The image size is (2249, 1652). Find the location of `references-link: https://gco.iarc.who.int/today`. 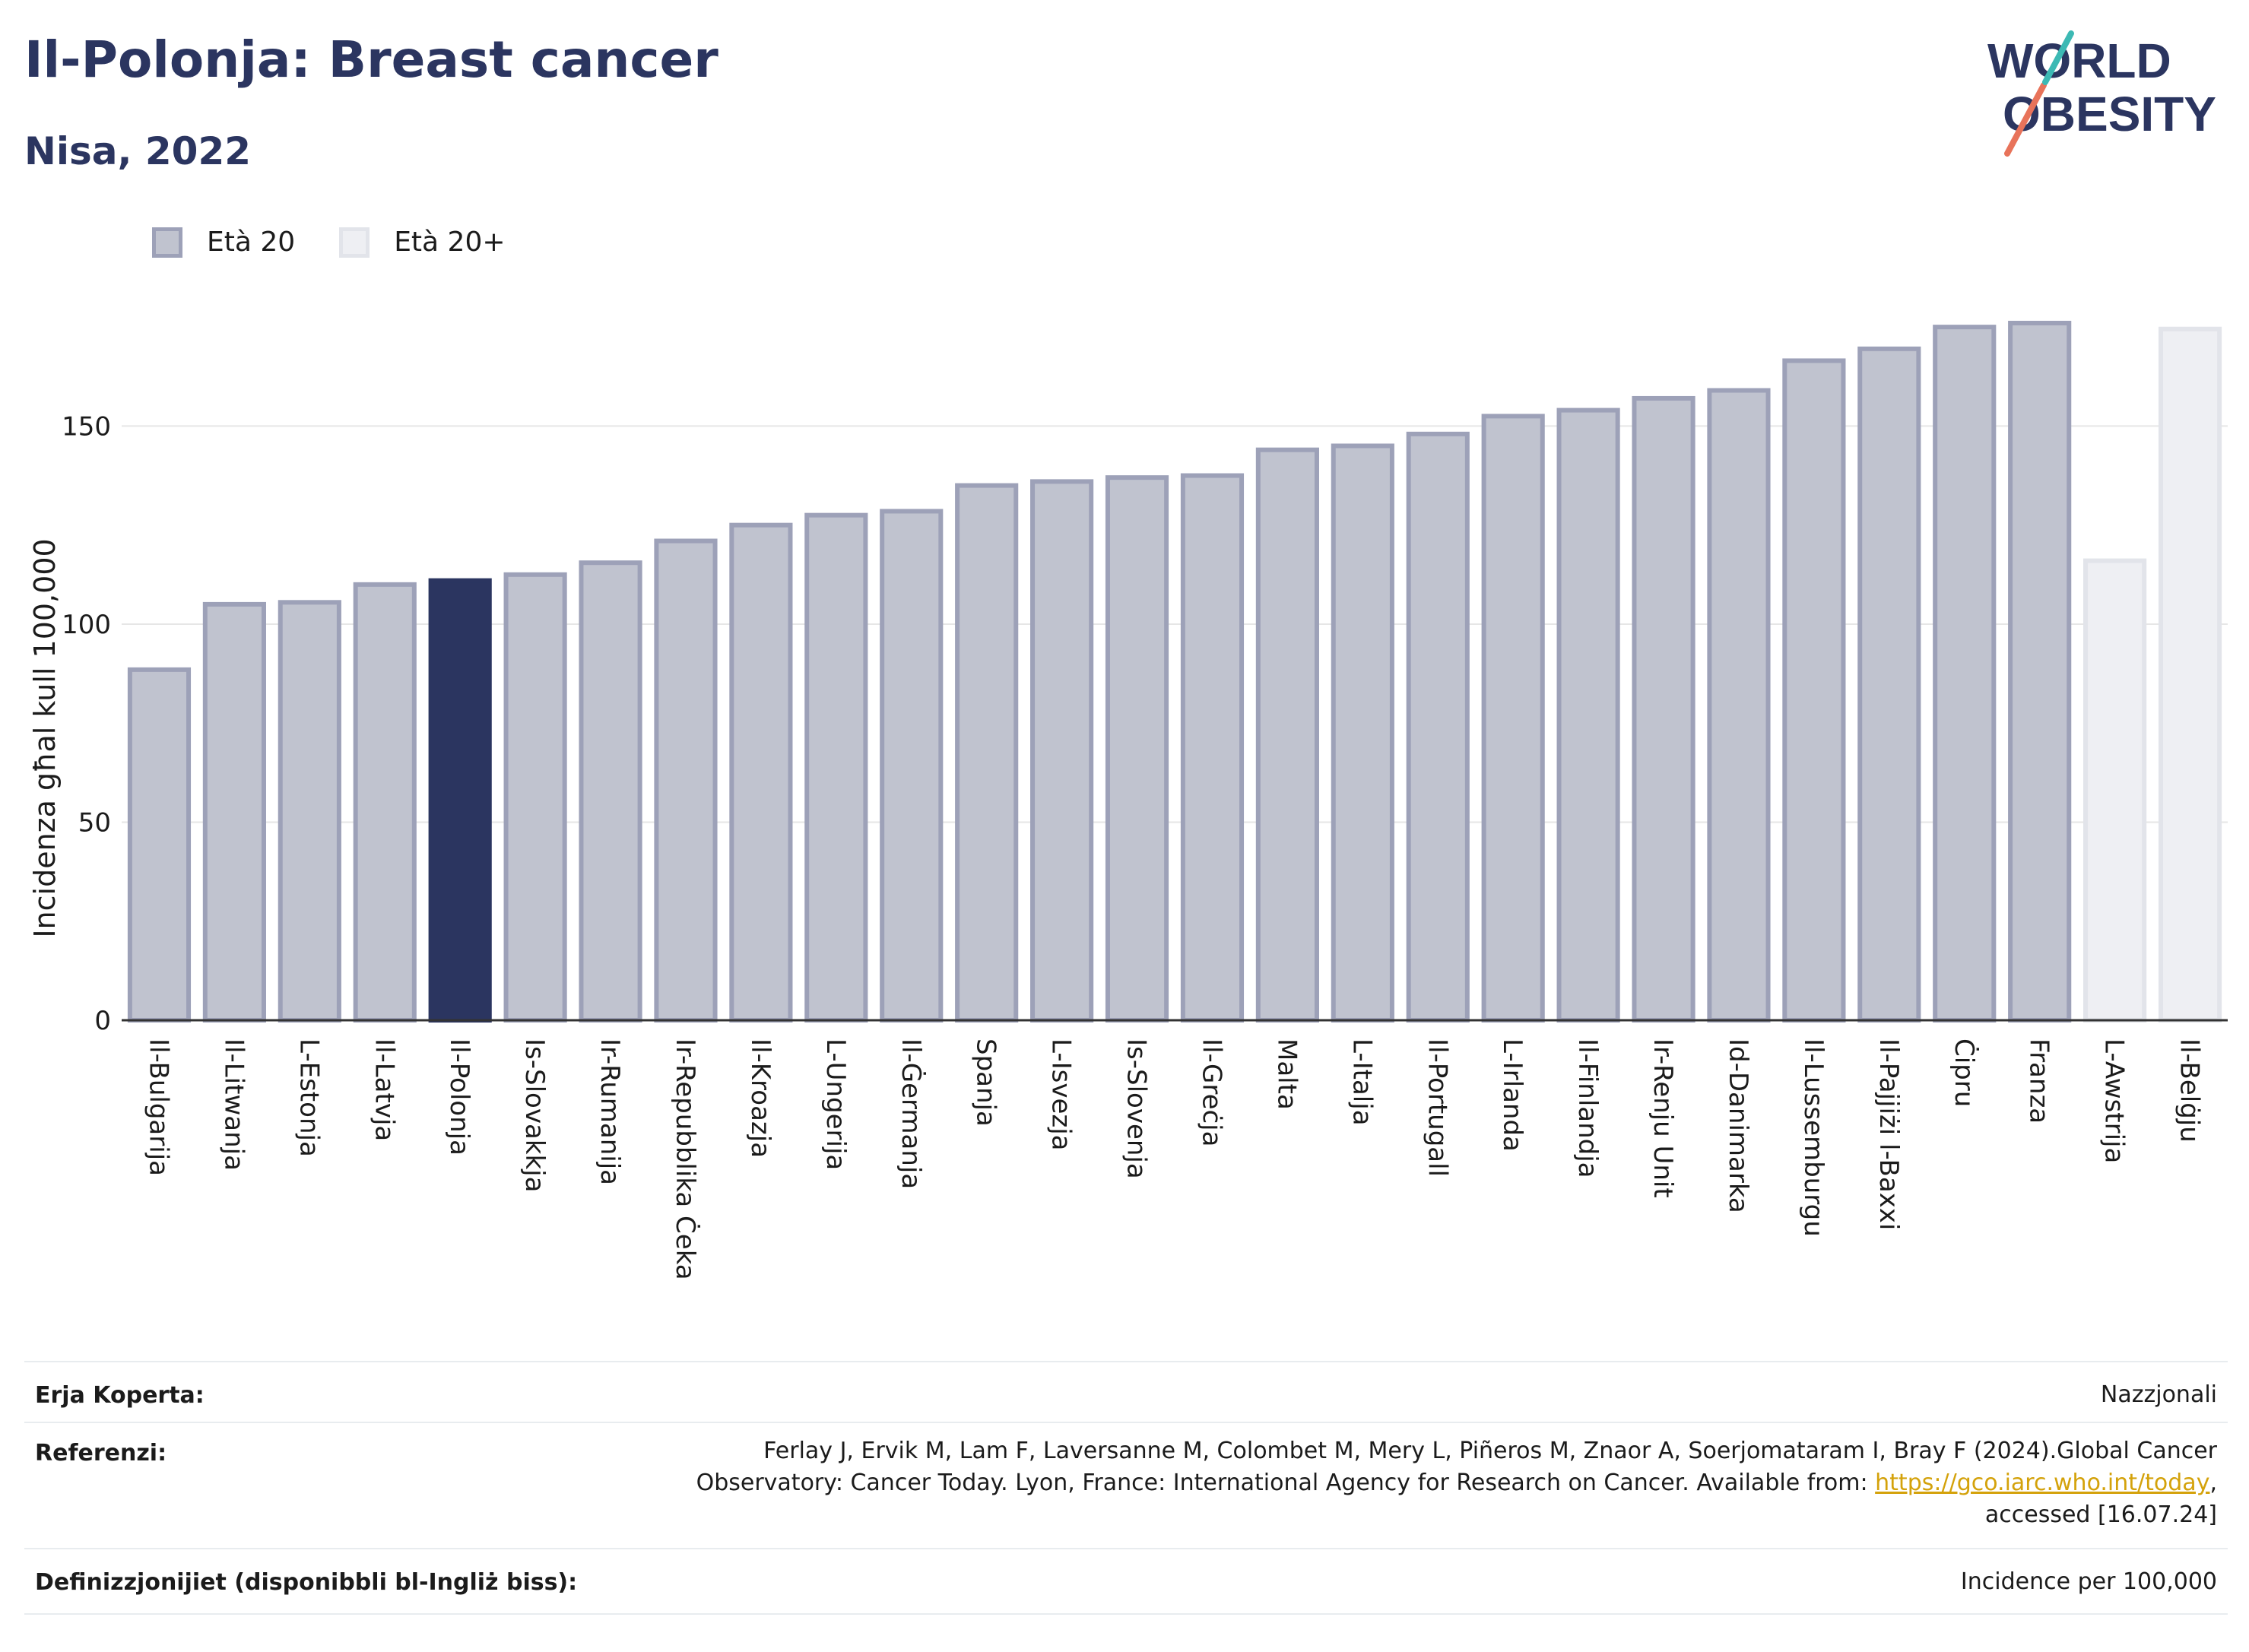

references-link: https://gco.iarc.who.int/today is located at coordinates (2042, 1483).